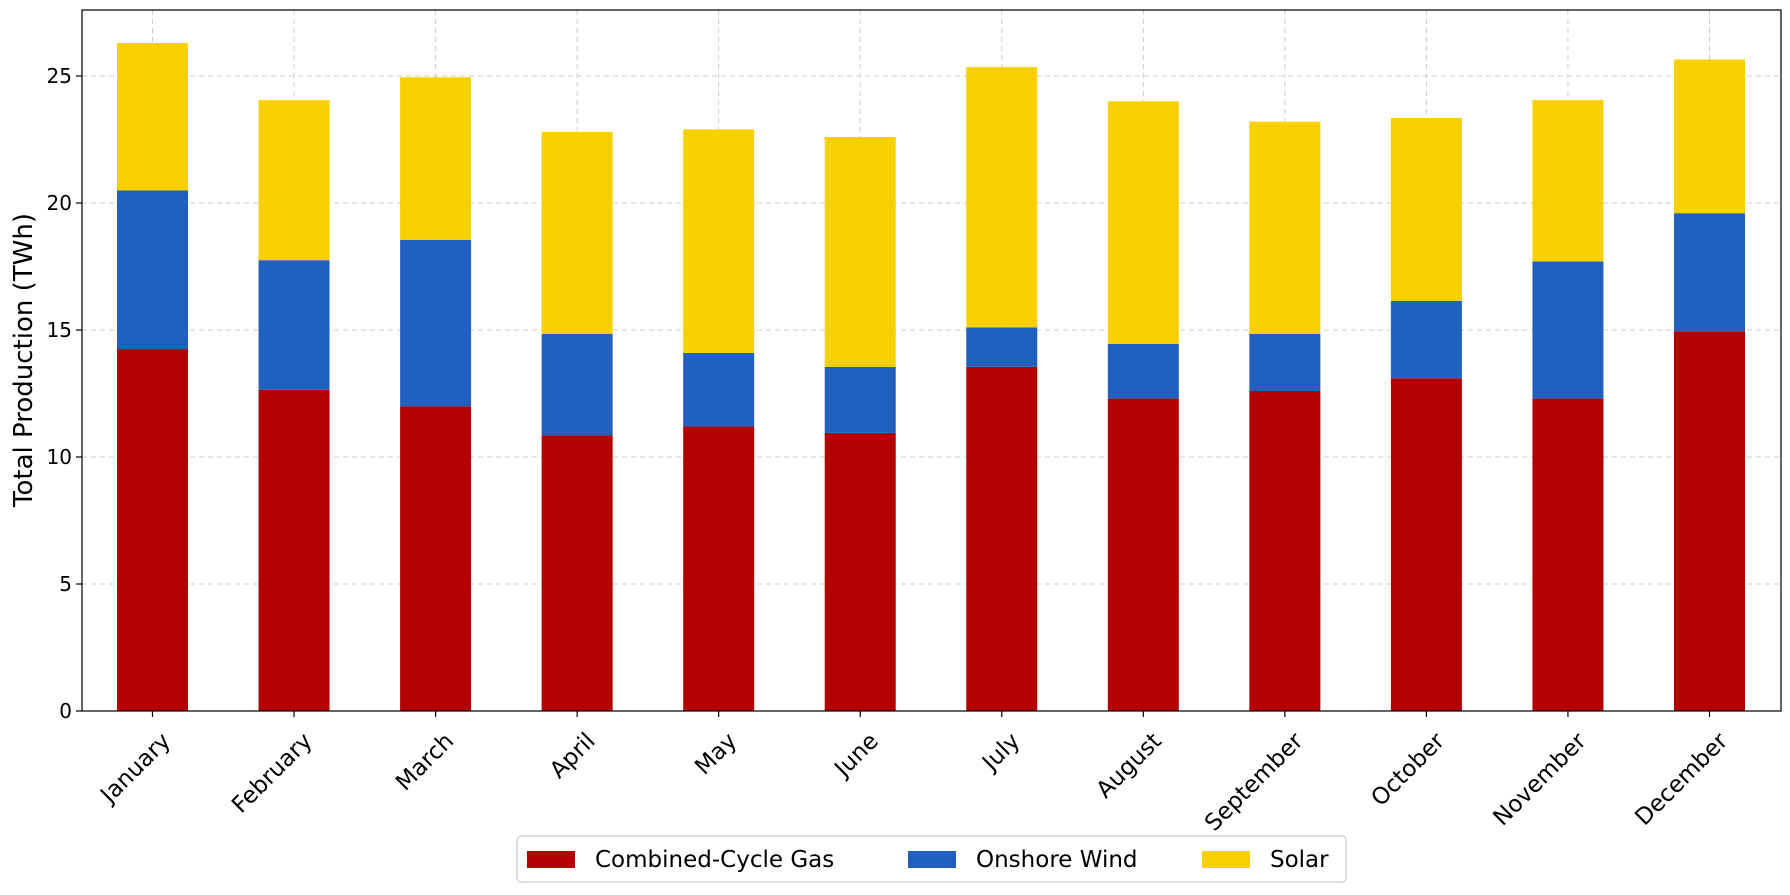 The image size is (1790, 895). Describe the element at coordinates (135, 768) in the screenshot. I see `x-tick-label: January` at that location.